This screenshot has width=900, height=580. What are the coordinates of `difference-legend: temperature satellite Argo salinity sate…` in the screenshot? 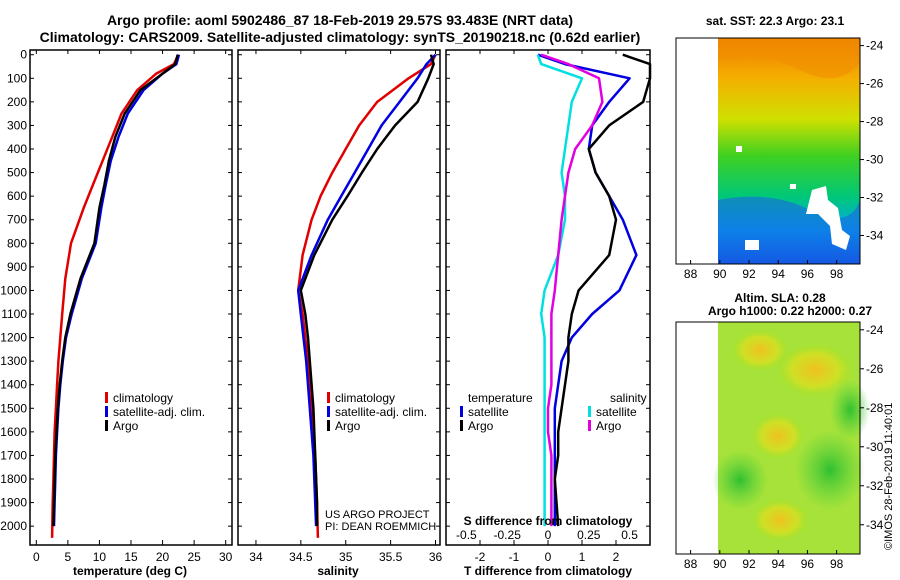 It's located at (553, 412).